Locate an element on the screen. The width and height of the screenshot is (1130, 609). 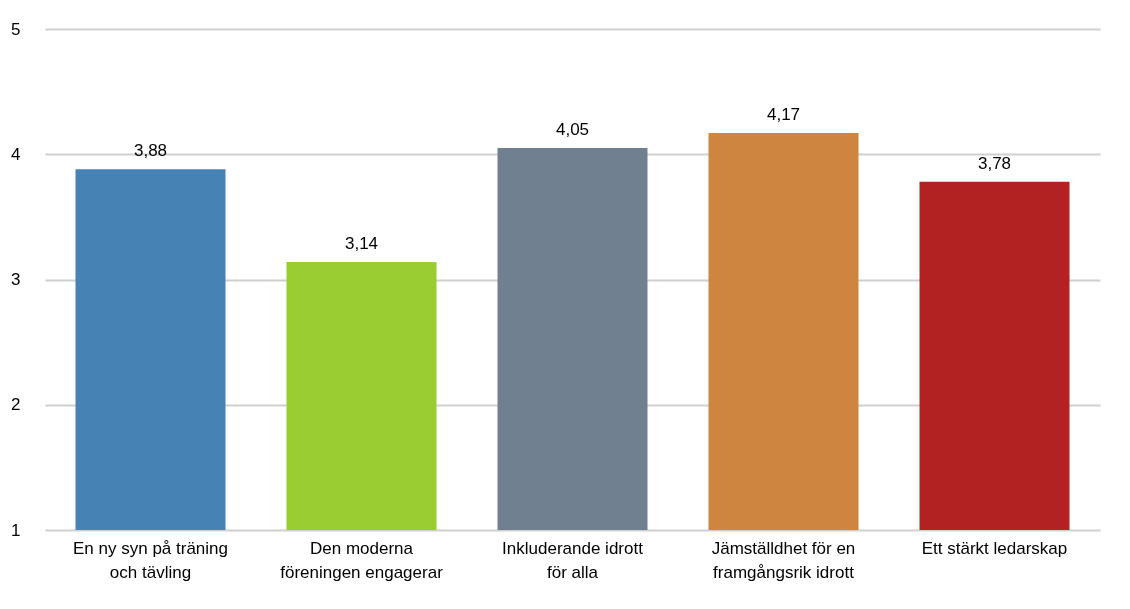
y-tick-label: 5 is located at coordinates (16, 29).